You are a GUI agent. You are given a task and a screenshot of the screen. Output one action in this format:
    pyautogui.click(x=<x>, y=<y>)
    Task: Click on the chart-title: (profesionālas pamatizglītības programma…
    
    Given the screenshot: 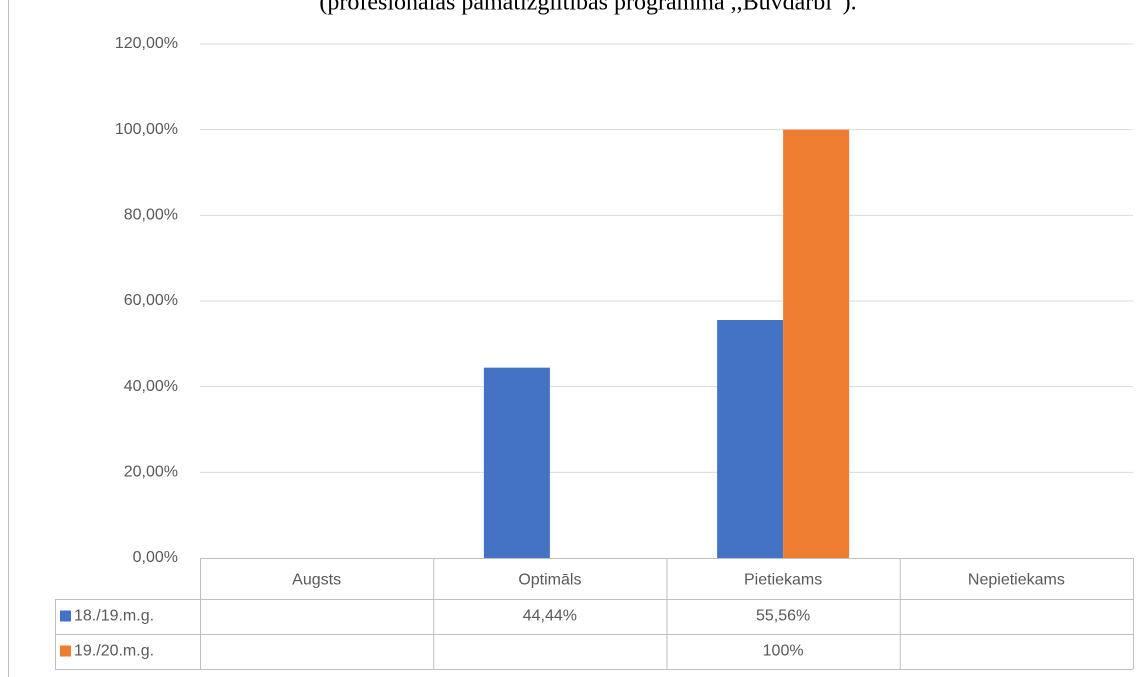 What is the action you would take?
    pyautogui.click(x=587, y=8)
    